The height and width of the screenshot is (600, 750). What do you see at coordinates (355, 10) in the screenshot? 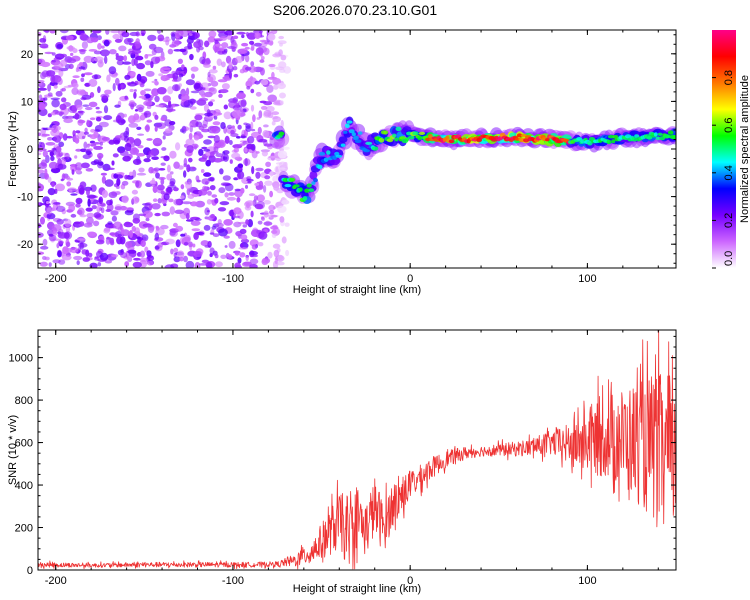
I see `figure-title: S206.2026.070.23.10.G01` at bounding box center [355, 10].